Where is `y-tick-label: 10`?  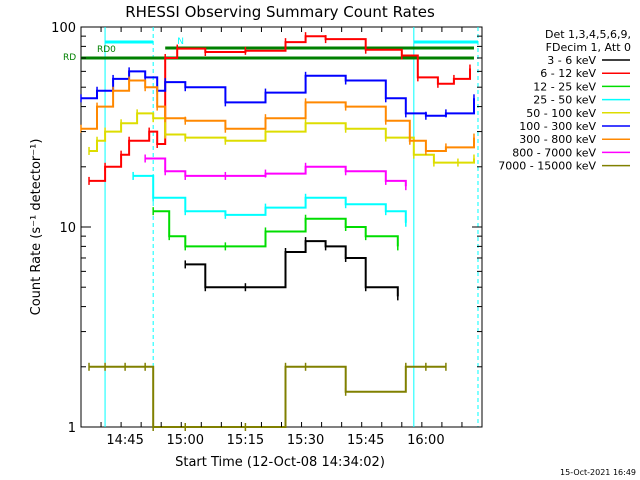 y-tick-label: 10 is located at coordinates (67, 228).